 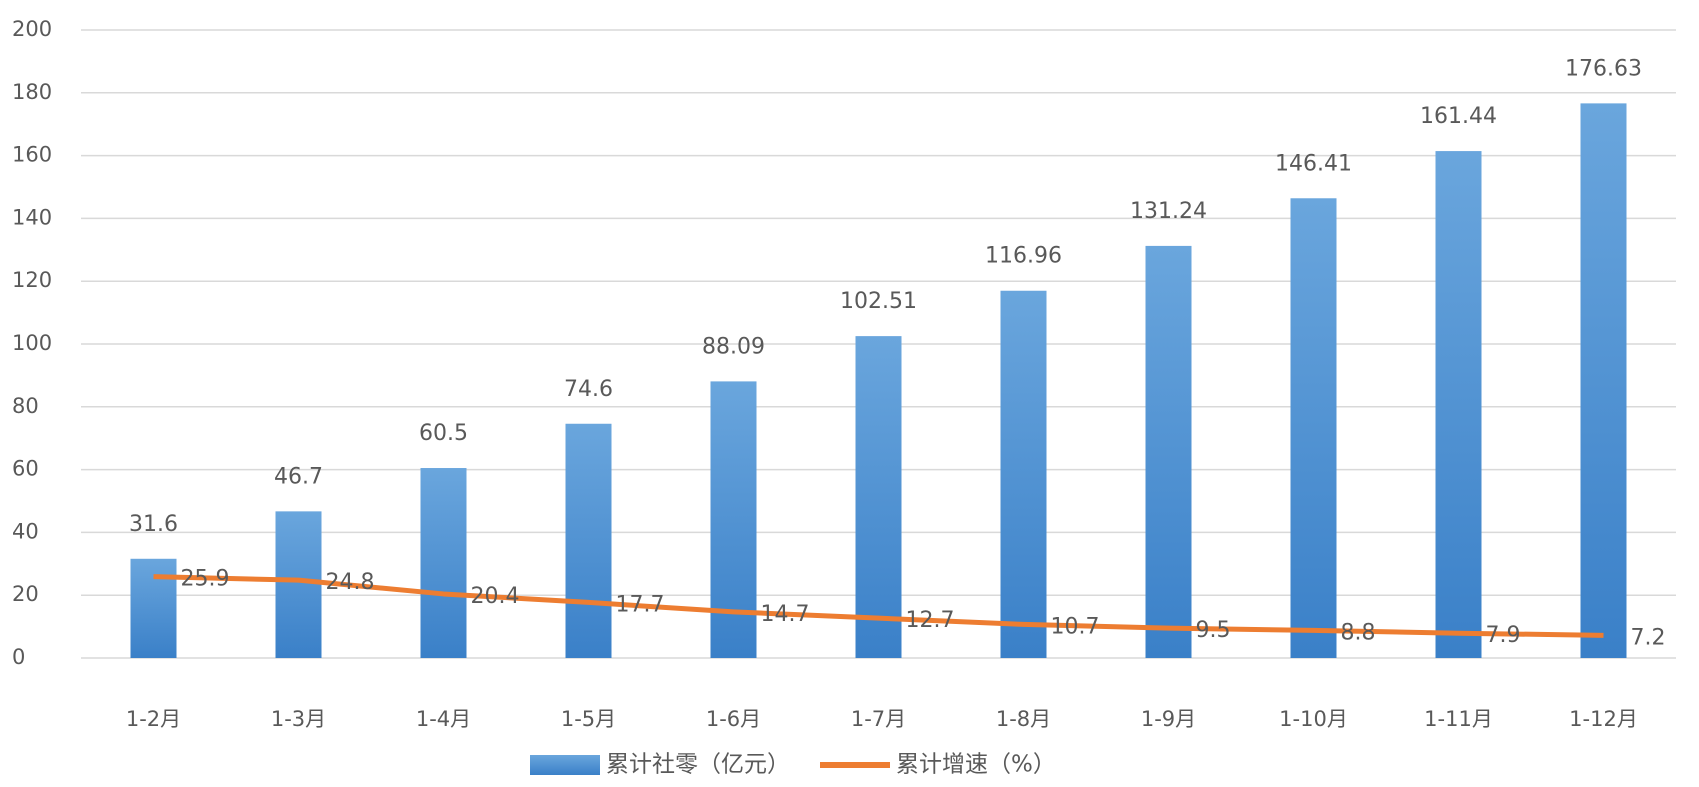 What do you see at coordinates (350, 582) in the screenshot?
I see `line-value-label: 24.8` at bounding box center [350, 582].